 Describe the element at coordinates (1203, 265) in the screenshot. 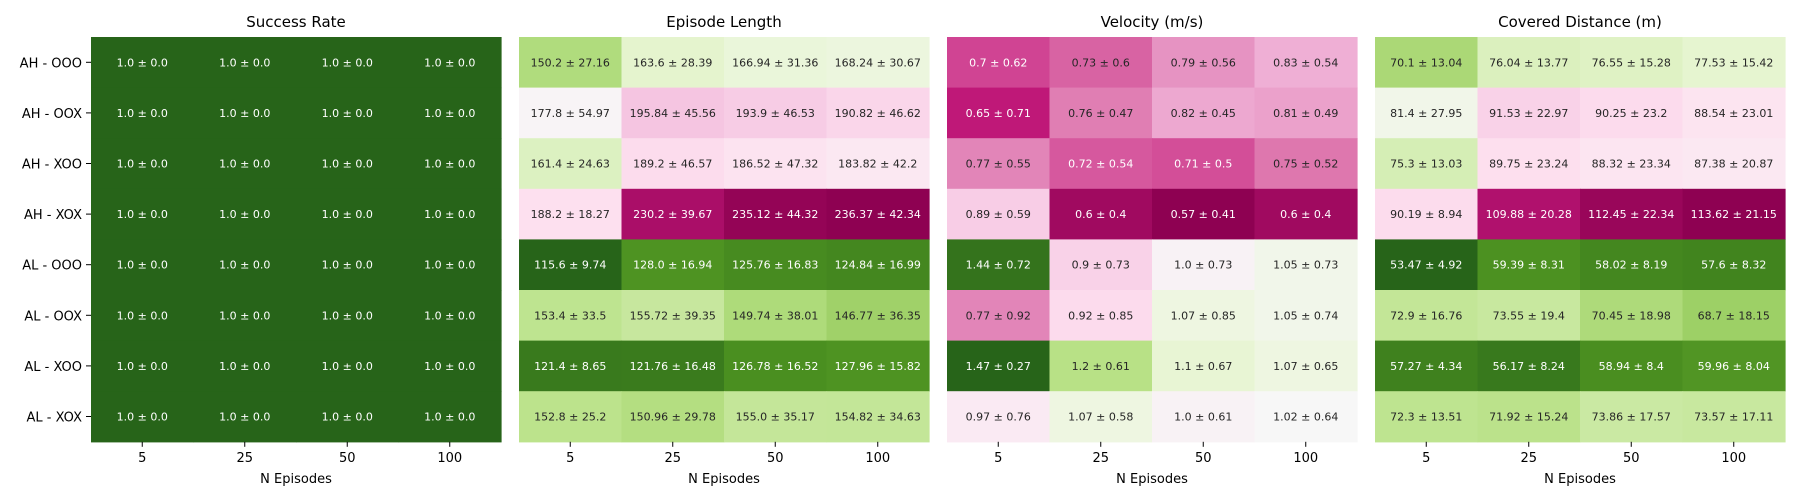

I see `cell-label: 1.0 ± 0.73` at that location.